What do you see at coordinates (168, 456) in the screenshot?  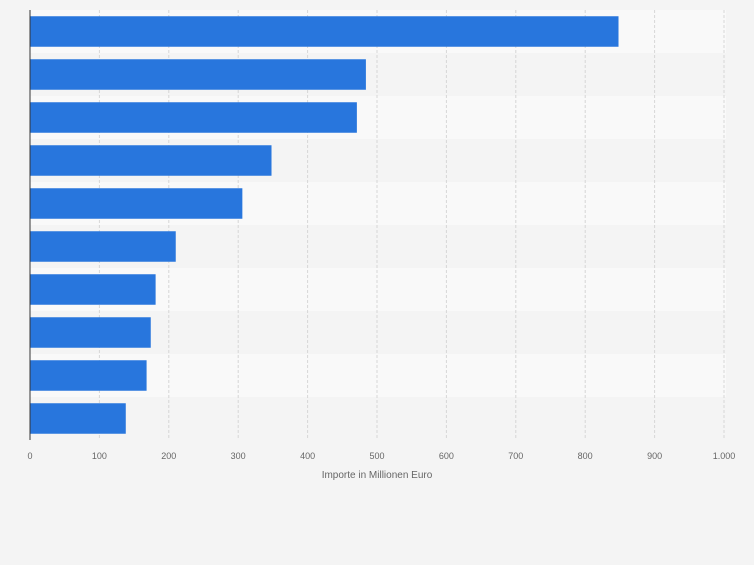 I see `x-tick-label: 200` at bounding box center [168, 456].